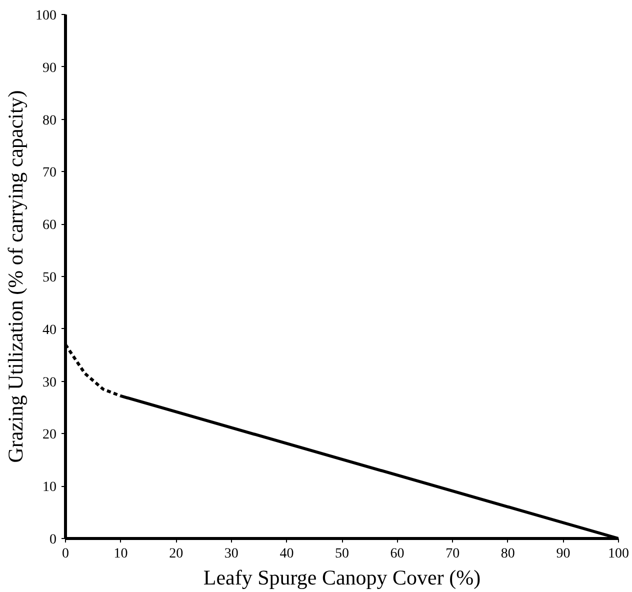 Image resolution: width=632 pixels, height=592 pixels. I want to click on y-tick-label: 90, so click(49, 68).